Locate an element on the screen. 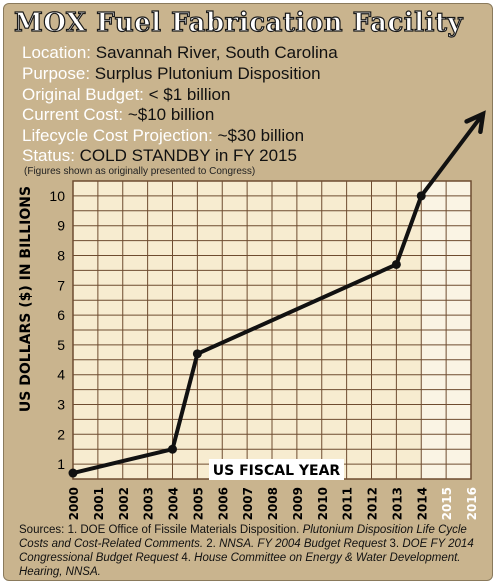 The width and height of the screenshot is (498, 586). y-tick-label: 3 is located at coordinates (61, 405).